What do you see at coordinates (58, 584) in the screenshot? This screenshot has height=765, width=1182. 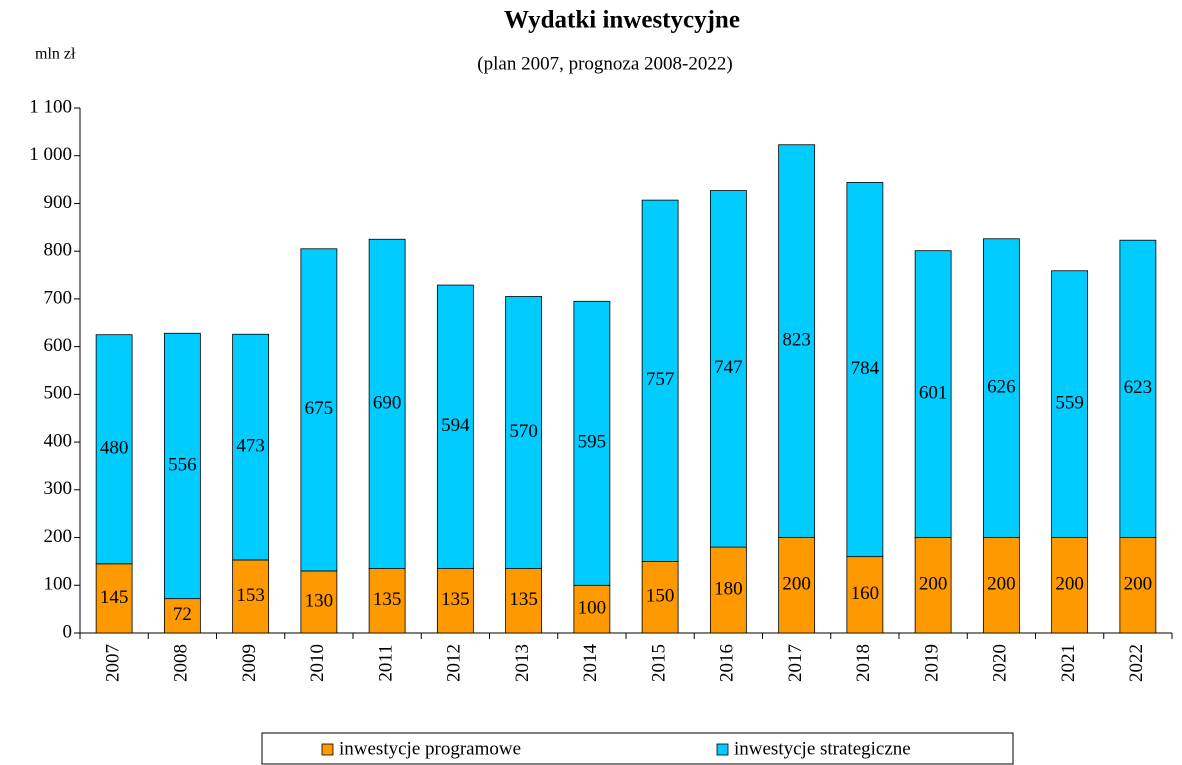 I see `y-tick-label: 100` at bounding box center [58, 584].